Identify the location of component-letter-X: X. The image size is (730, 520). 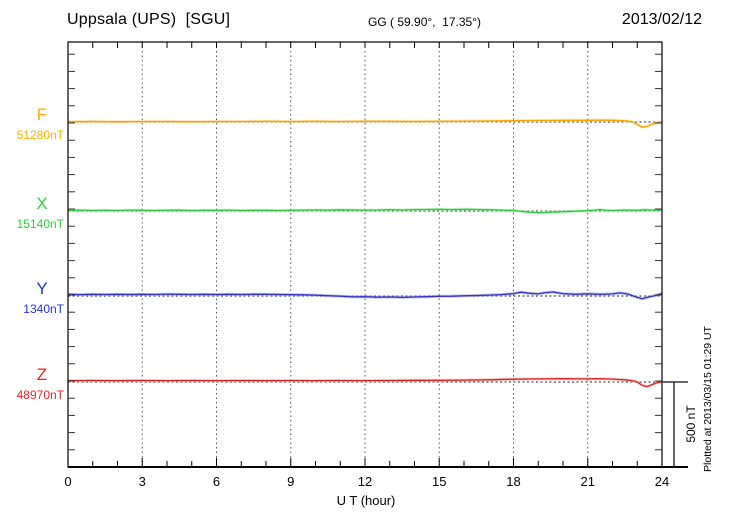
(42, 203).